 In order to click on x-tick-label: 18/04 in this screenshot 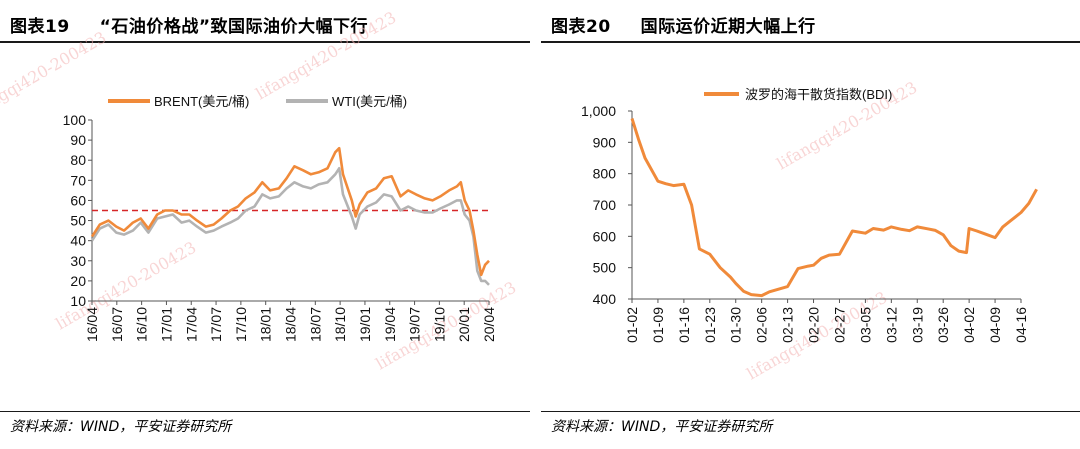, I will do `click(291, 324)`.